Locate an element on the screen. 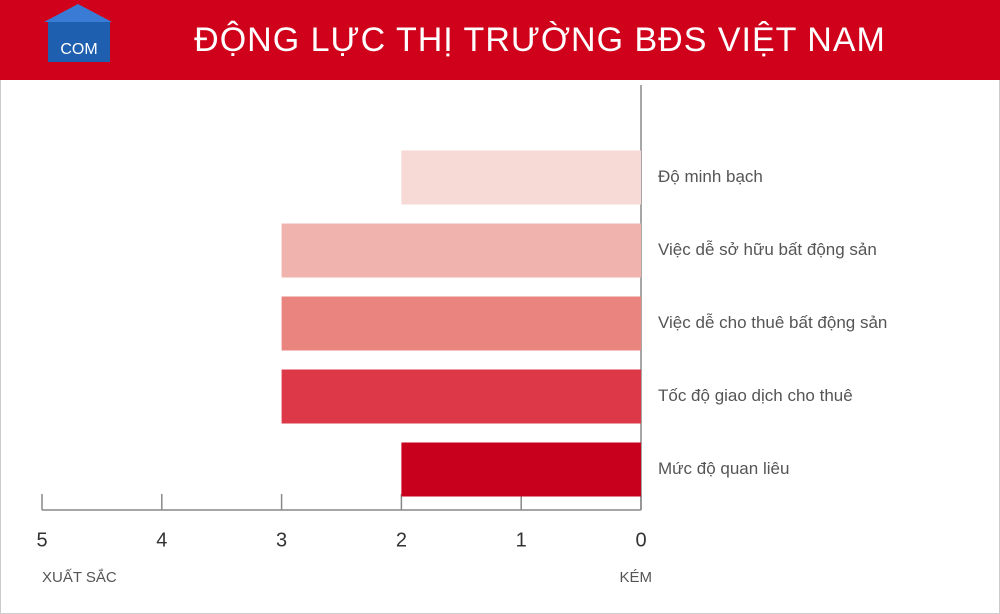 The image size is (1000, 614). x-tick-label: 3 is located at coordinates (281, 540).